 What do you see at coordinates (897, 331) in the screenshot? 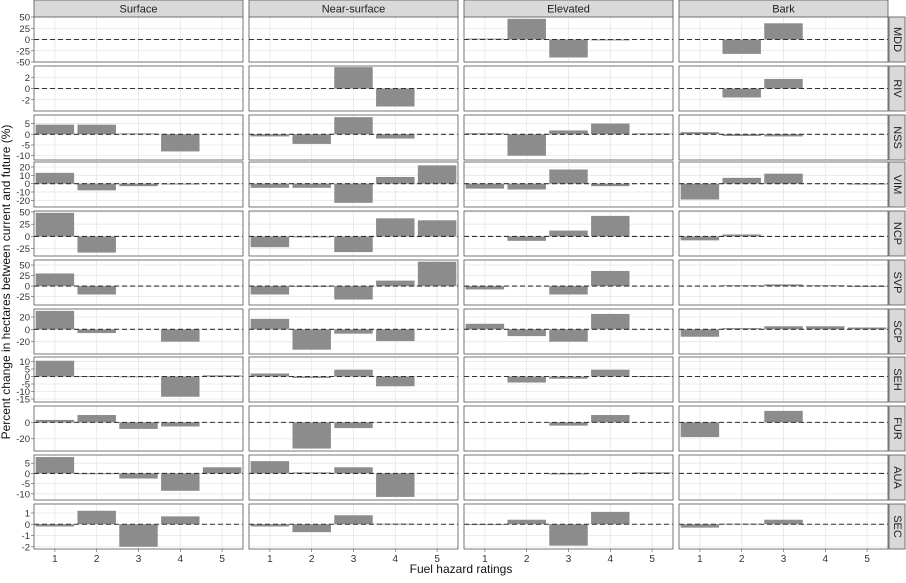
I see `row-strip-scp` at bounding box center [897, 331].